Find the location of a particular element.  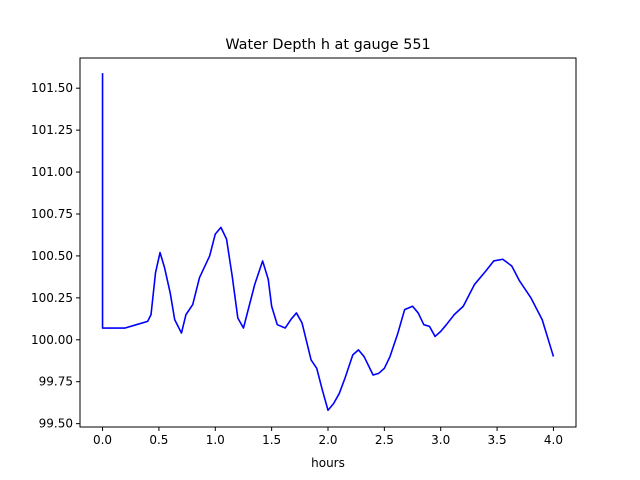

x-axis-label: hours is located at coordinates (328, 463).